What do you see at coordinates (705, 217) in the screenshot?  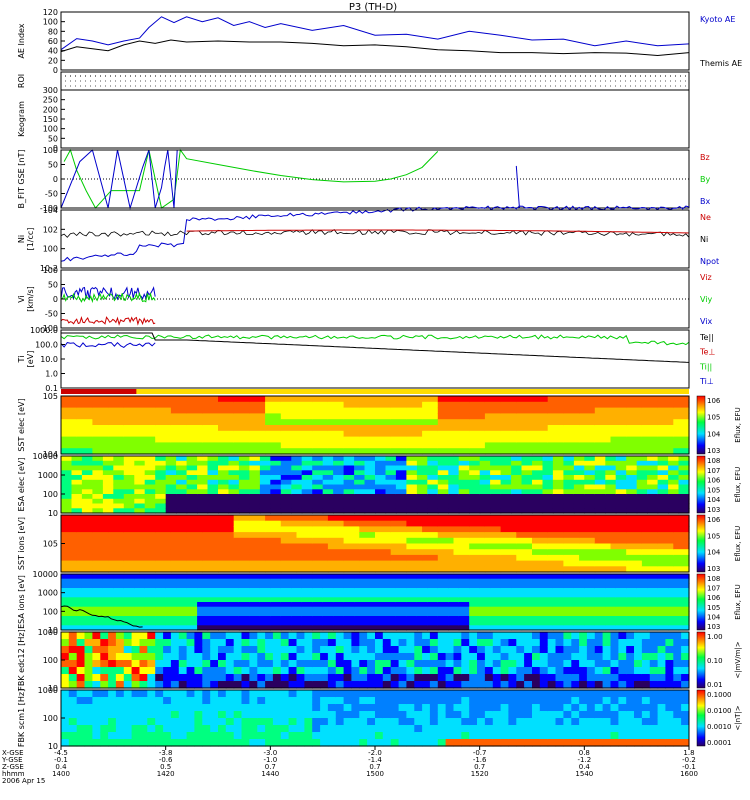 I see `density-legend-entry: Ne` at bounding box center [705, 217].